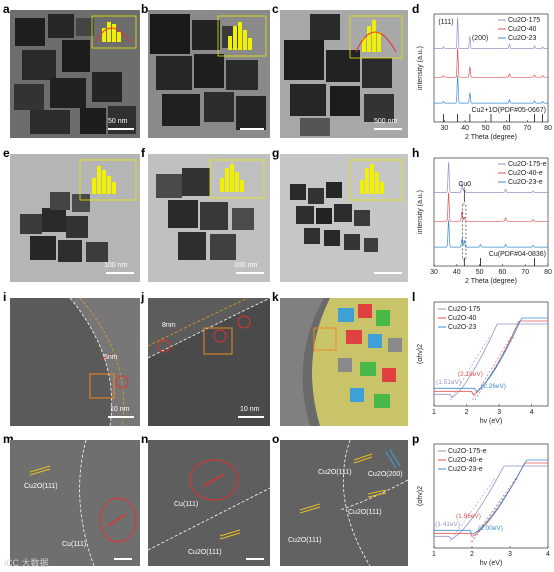 This screenshot has height=572, width=554. What do you see at coordinates (464, 309) in the screenshot?
I see `legend-entry: Cu2O-175` at bounding box center [464, 309].